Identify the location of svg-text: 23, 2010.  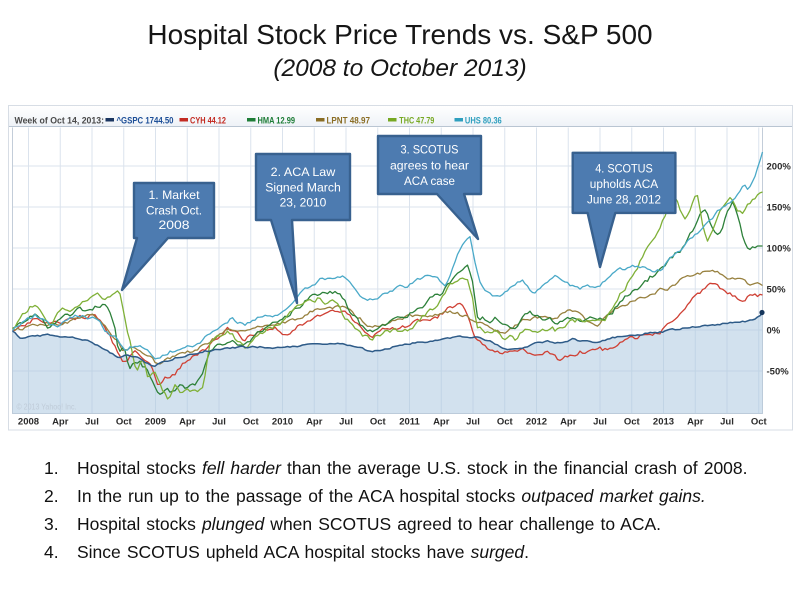
(303, 203).